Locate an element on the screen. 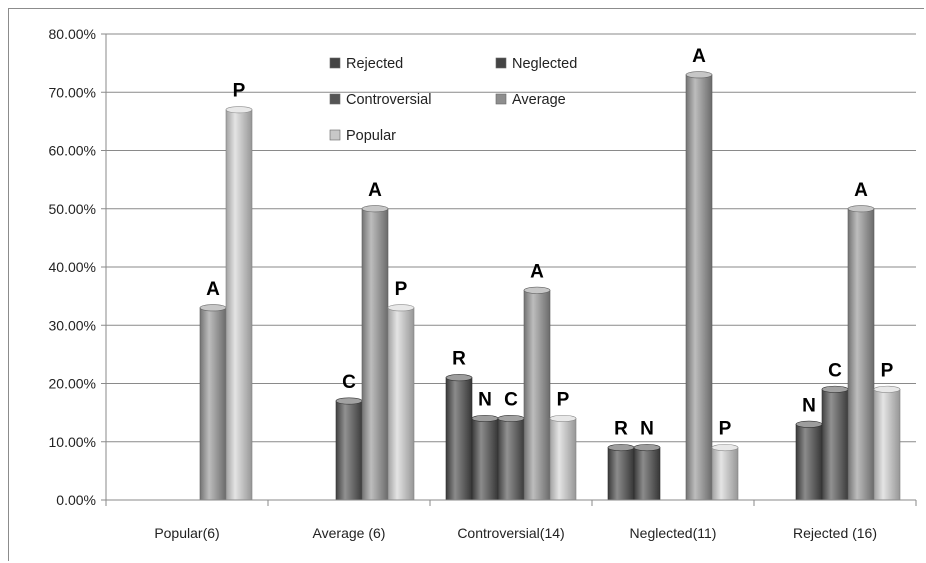 Image resolution: width=926 pixels, height=563 pixels. legend-item-neglected: Neglected is located at coordinates (536, 64).